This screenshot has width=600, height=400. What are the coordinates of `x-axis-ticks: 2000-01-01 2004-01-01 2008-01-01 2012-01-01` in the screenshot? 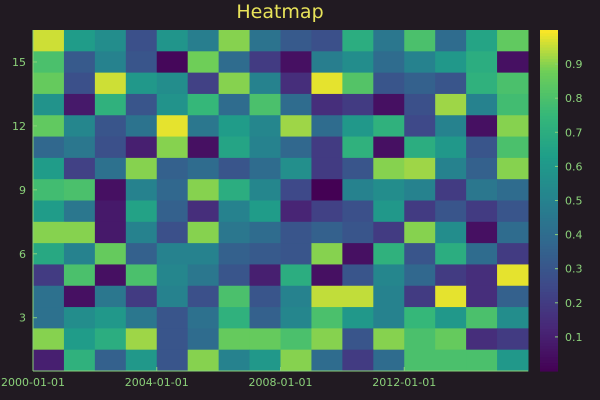 It's located at (218, 378).